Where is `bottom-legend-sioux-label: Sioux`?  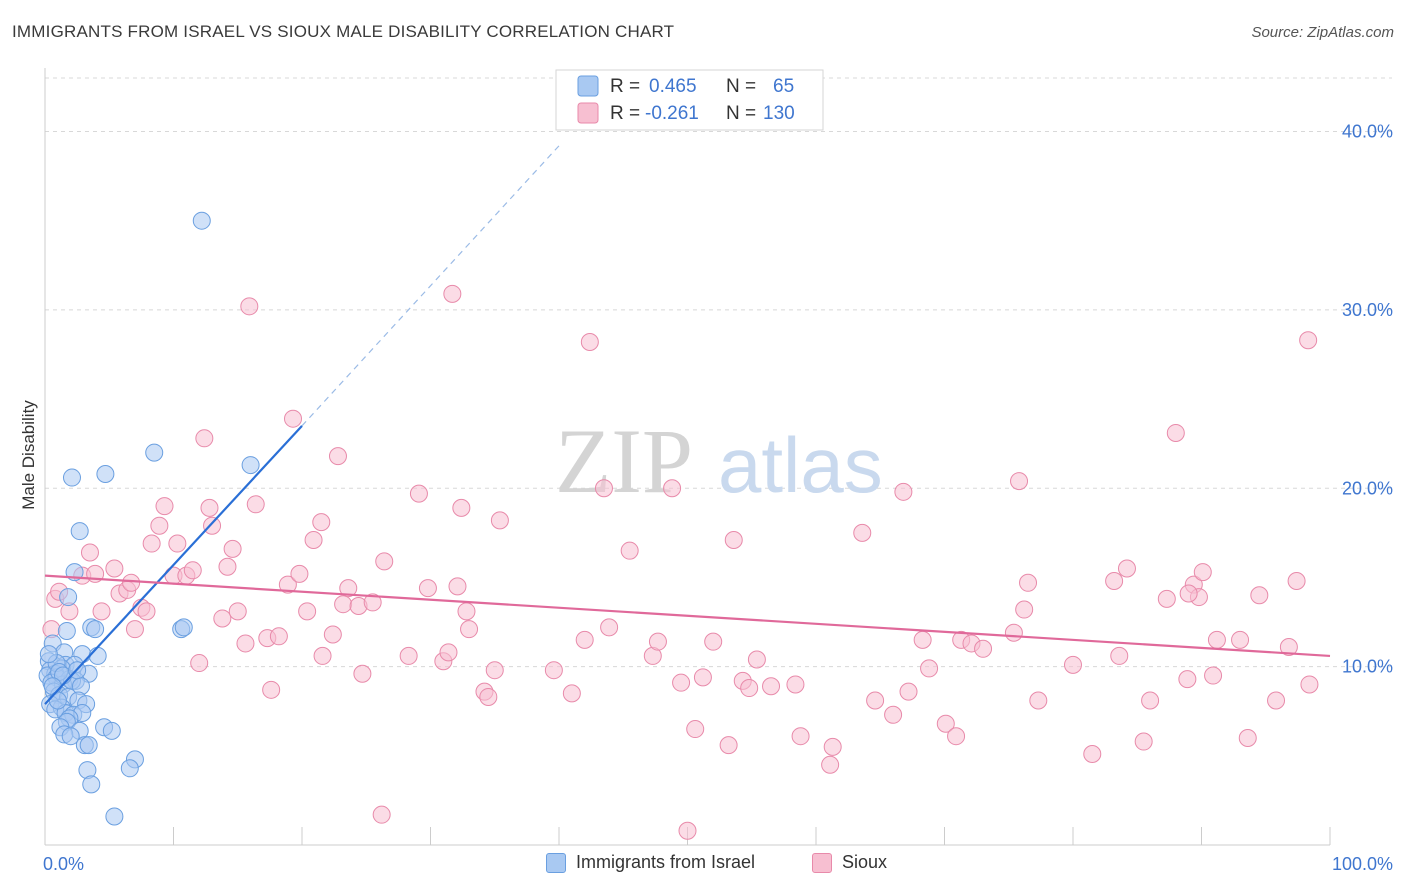
bottom-legend-sioux-label: Sioux is located at coordinates (865, 862).